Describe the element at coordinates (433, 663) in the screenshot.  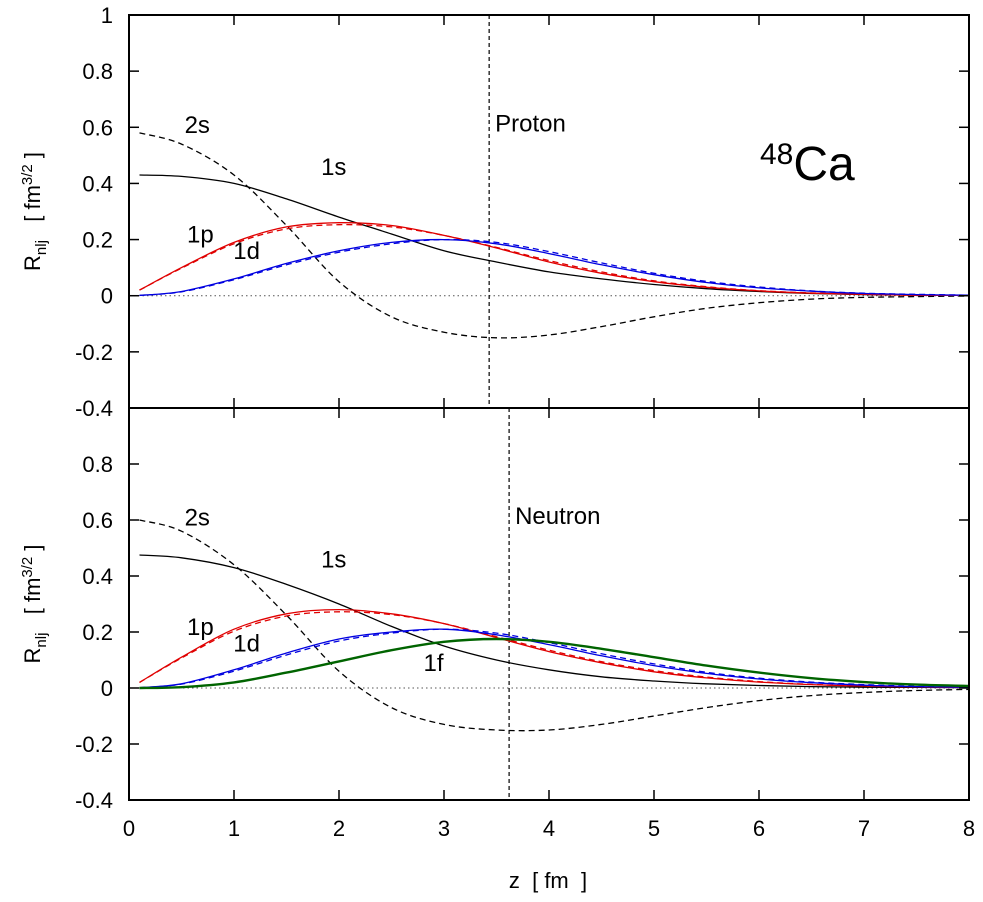
I see `curve-label-1f: 1f` at that location.